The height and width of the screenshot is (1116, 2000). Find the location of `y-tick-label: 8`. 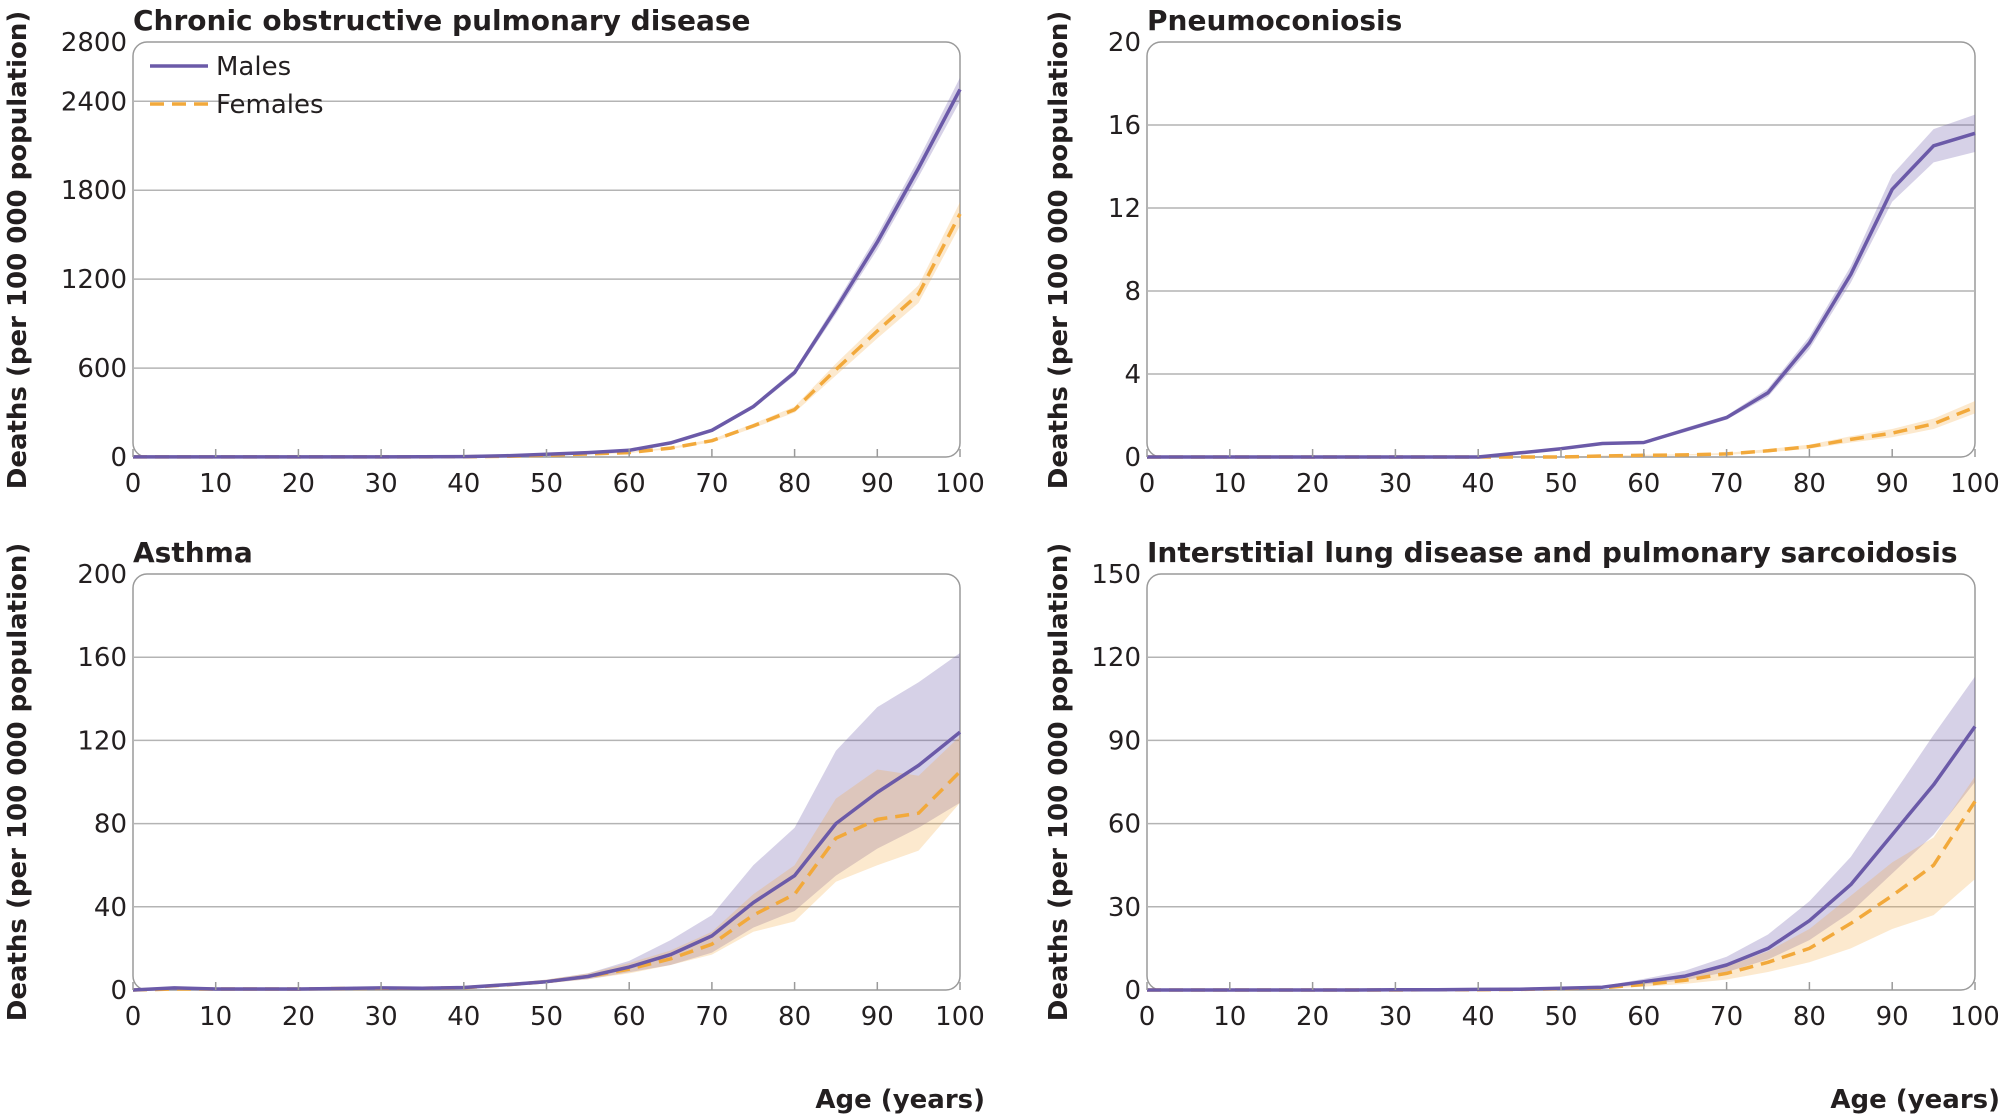

y-tick-label: 8 is located at coordinates (1132, 292).